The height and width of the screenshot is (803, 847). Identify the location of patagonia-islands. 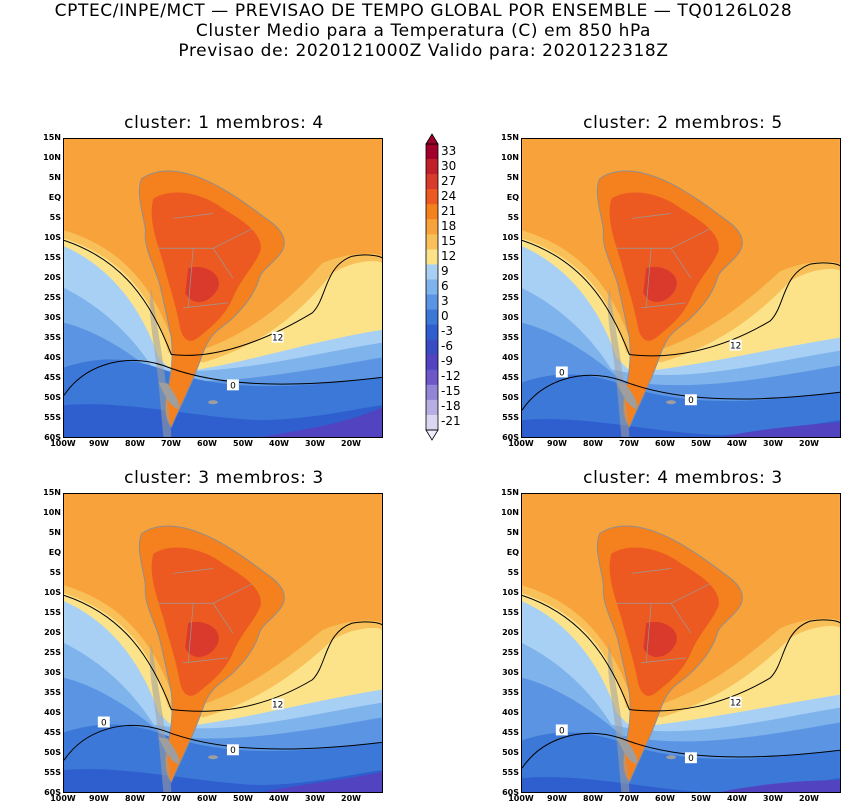
(168, 751).